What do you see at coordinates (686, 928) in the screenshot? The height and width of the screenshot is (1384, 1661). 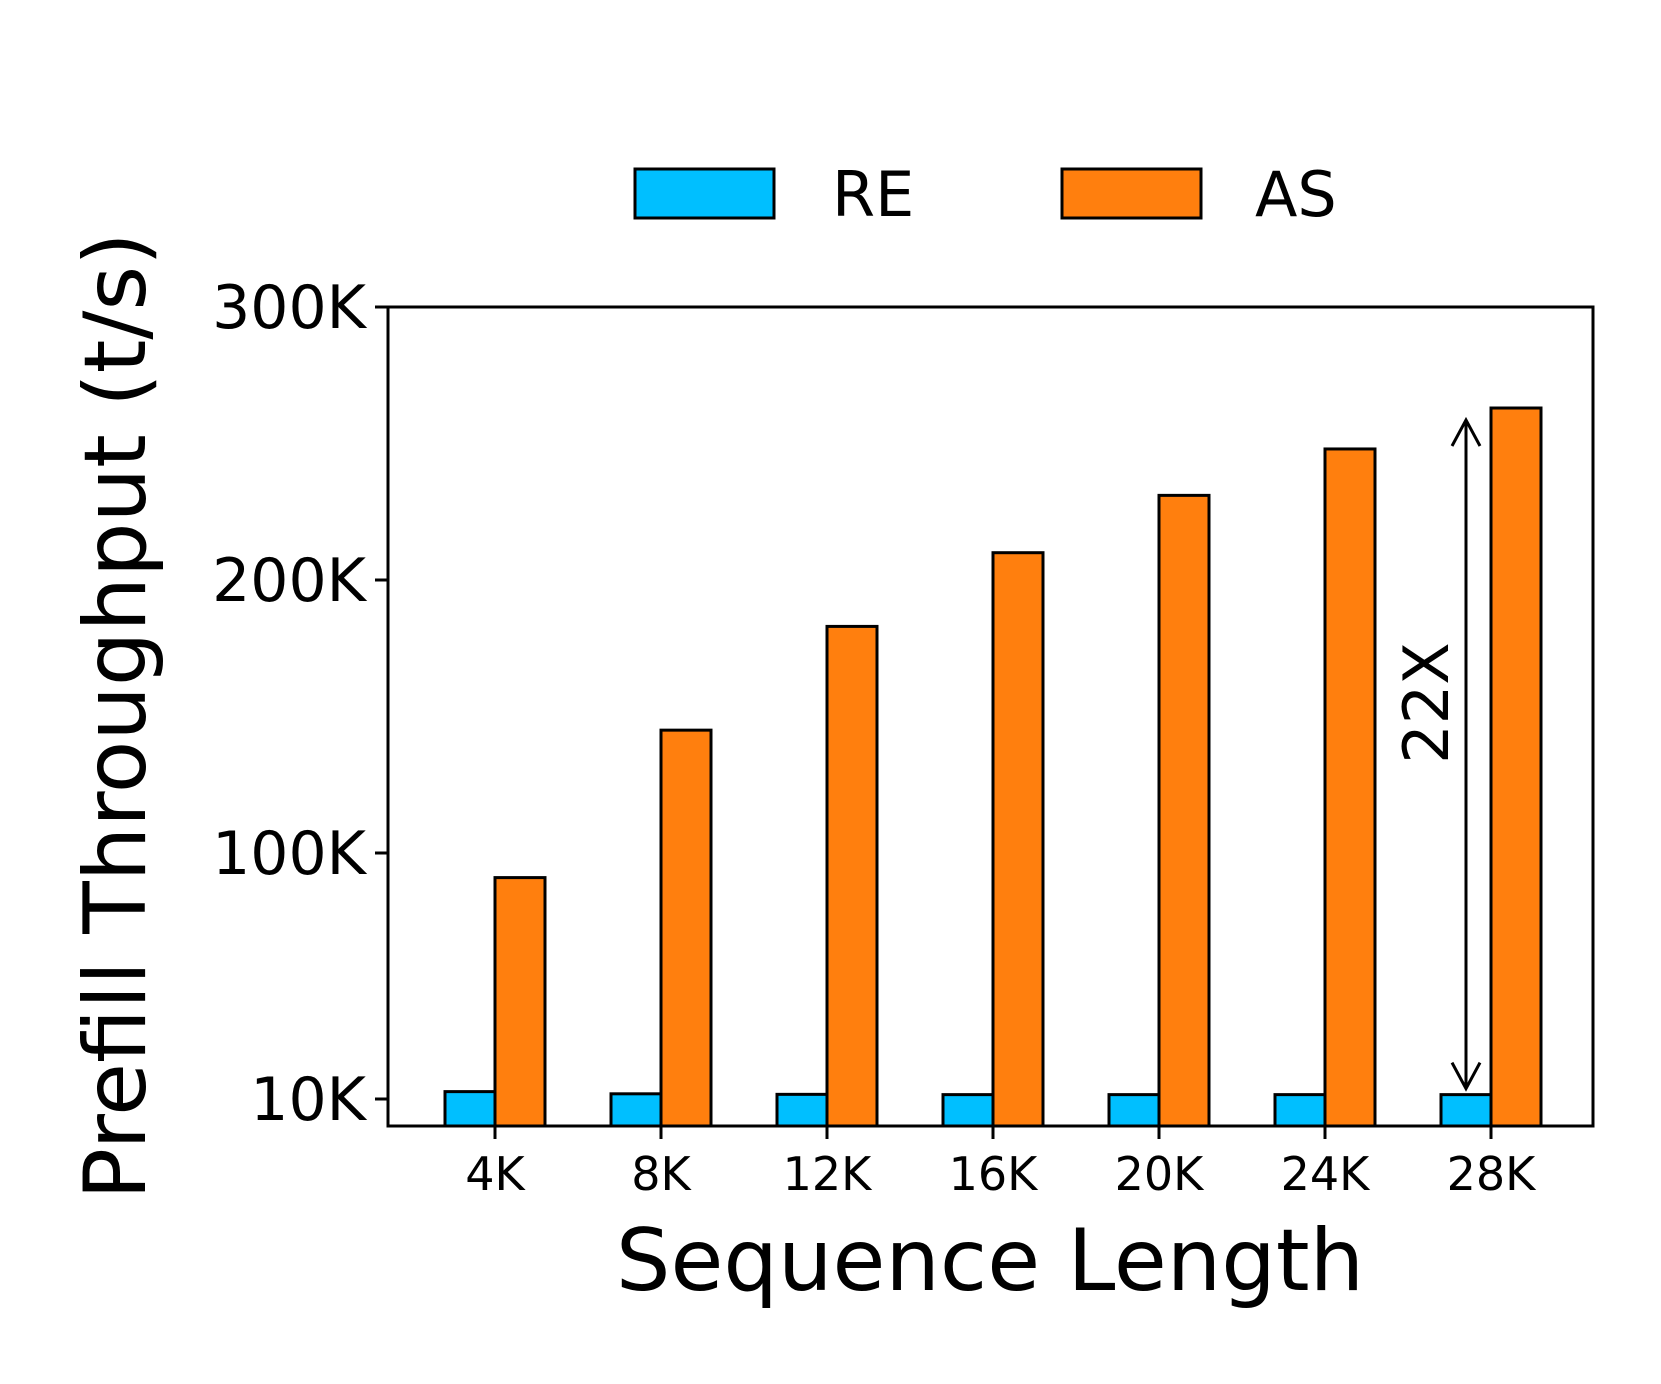 I see `bar-as-8k` at bounding box center [686, 928].